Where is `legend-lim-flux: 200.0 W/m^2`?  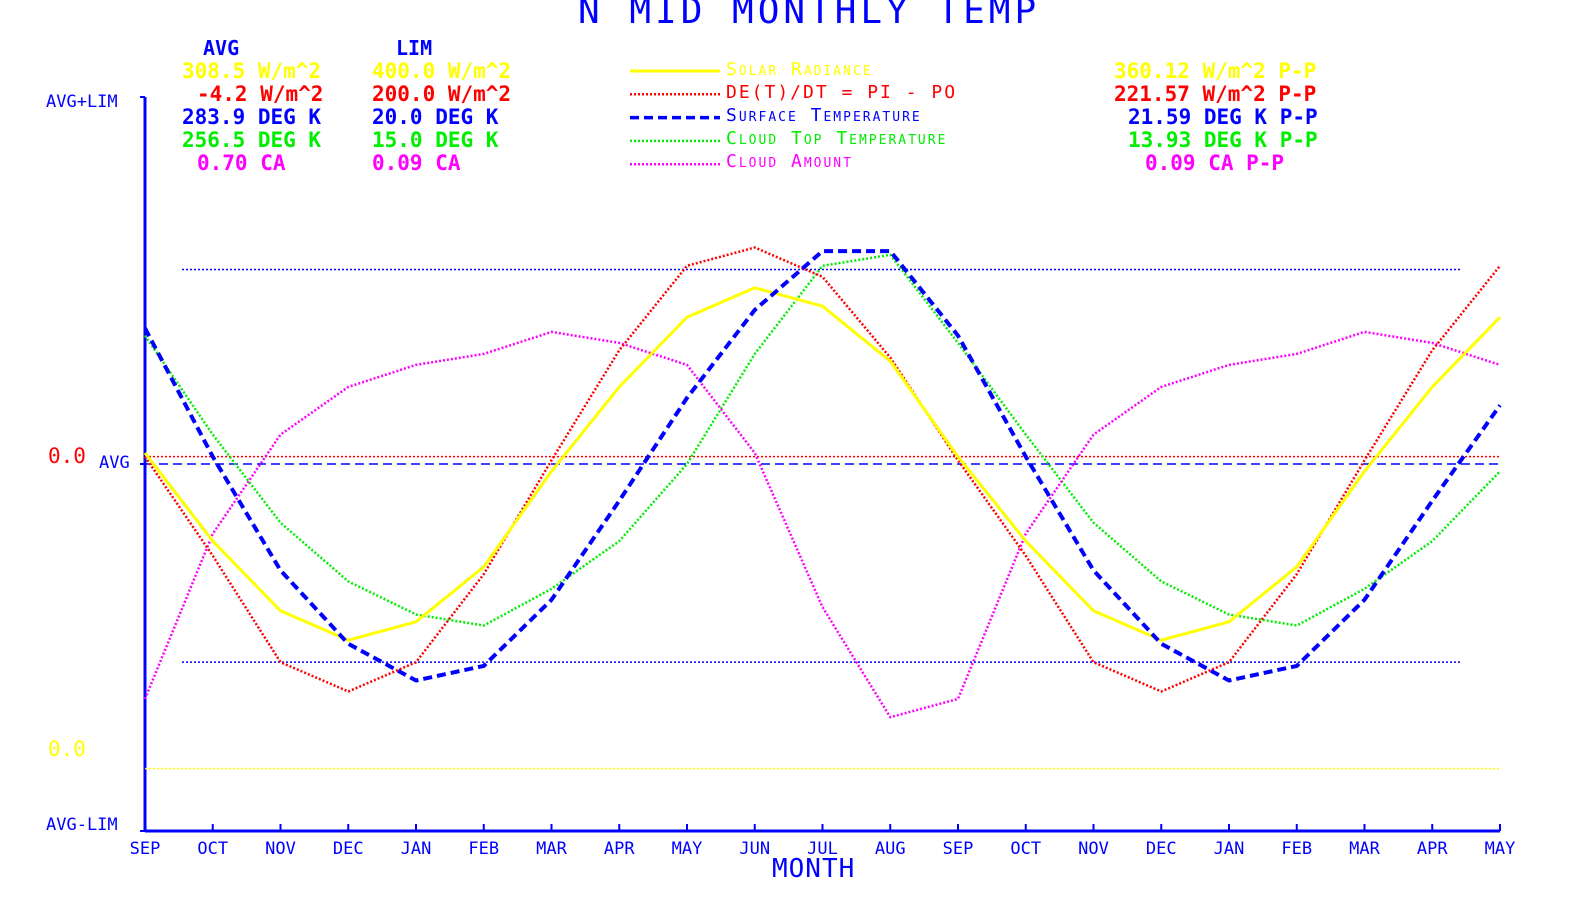 legend-lim-flux: 200.0 W/m^2 is located at coordinates (442, 94).